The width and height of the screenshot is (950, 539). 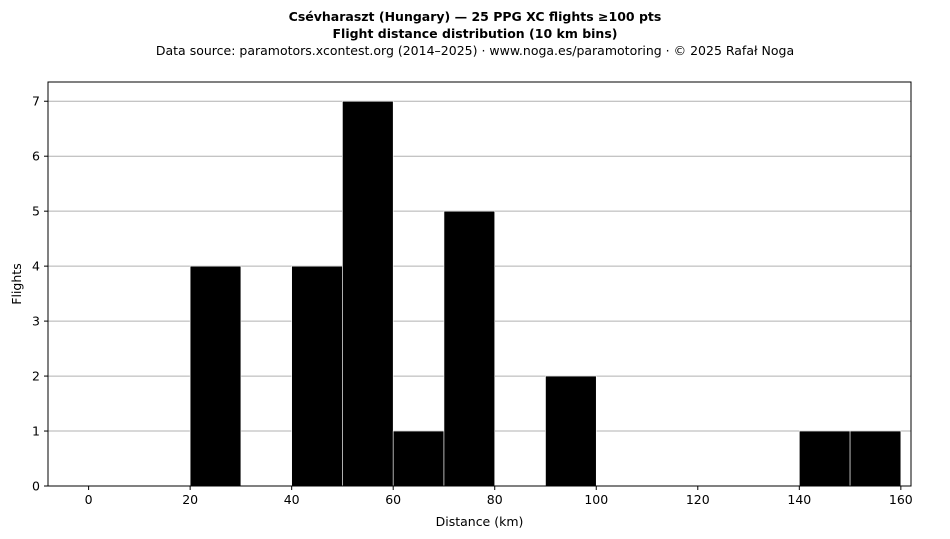 I want to click on y-tick-label: 3, so click(x=36, y=321).